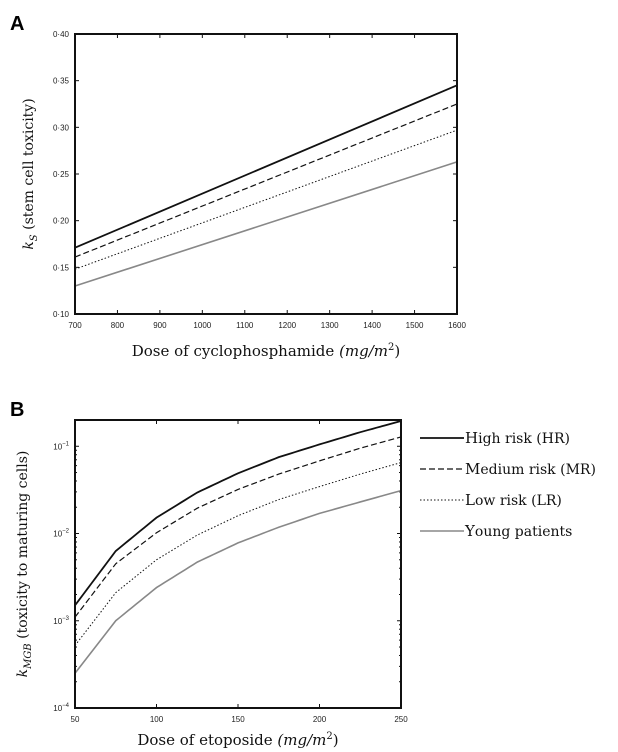 Image resolution: width=618 pixels, height=752 pixels. What do you see at coordinates (287, 325) in the screenshot?
I see `x-tick-label: 1200` at bounding box center [287, 325].